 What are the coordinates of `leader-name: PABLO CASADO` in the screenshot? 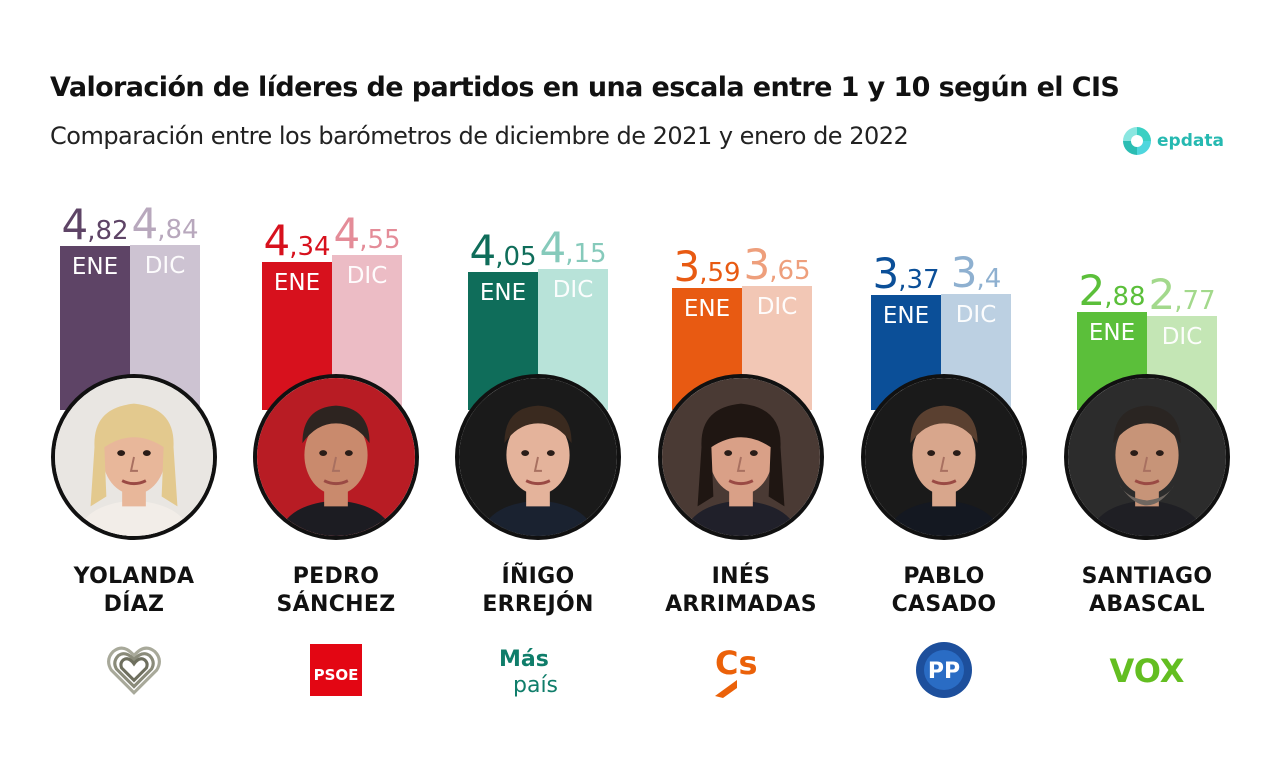 It's located at (944, 591).